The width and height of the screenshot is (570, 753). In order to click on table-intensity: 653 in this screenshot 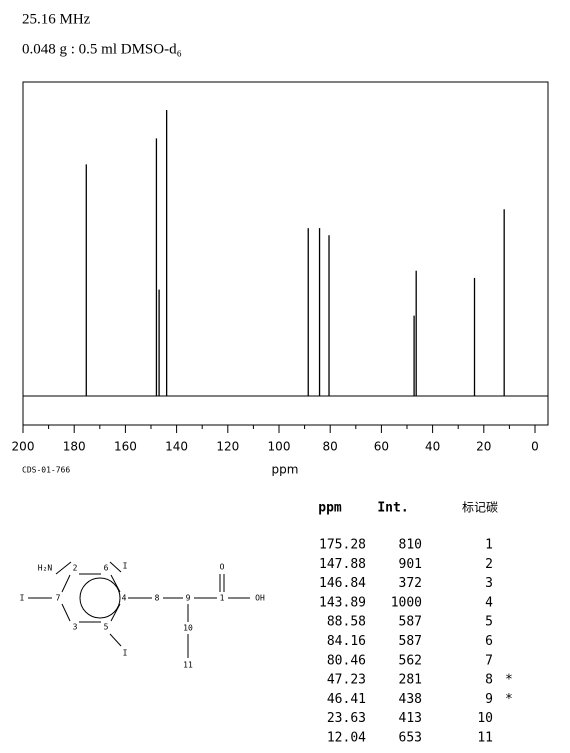, I will do `click(410, 738)`.